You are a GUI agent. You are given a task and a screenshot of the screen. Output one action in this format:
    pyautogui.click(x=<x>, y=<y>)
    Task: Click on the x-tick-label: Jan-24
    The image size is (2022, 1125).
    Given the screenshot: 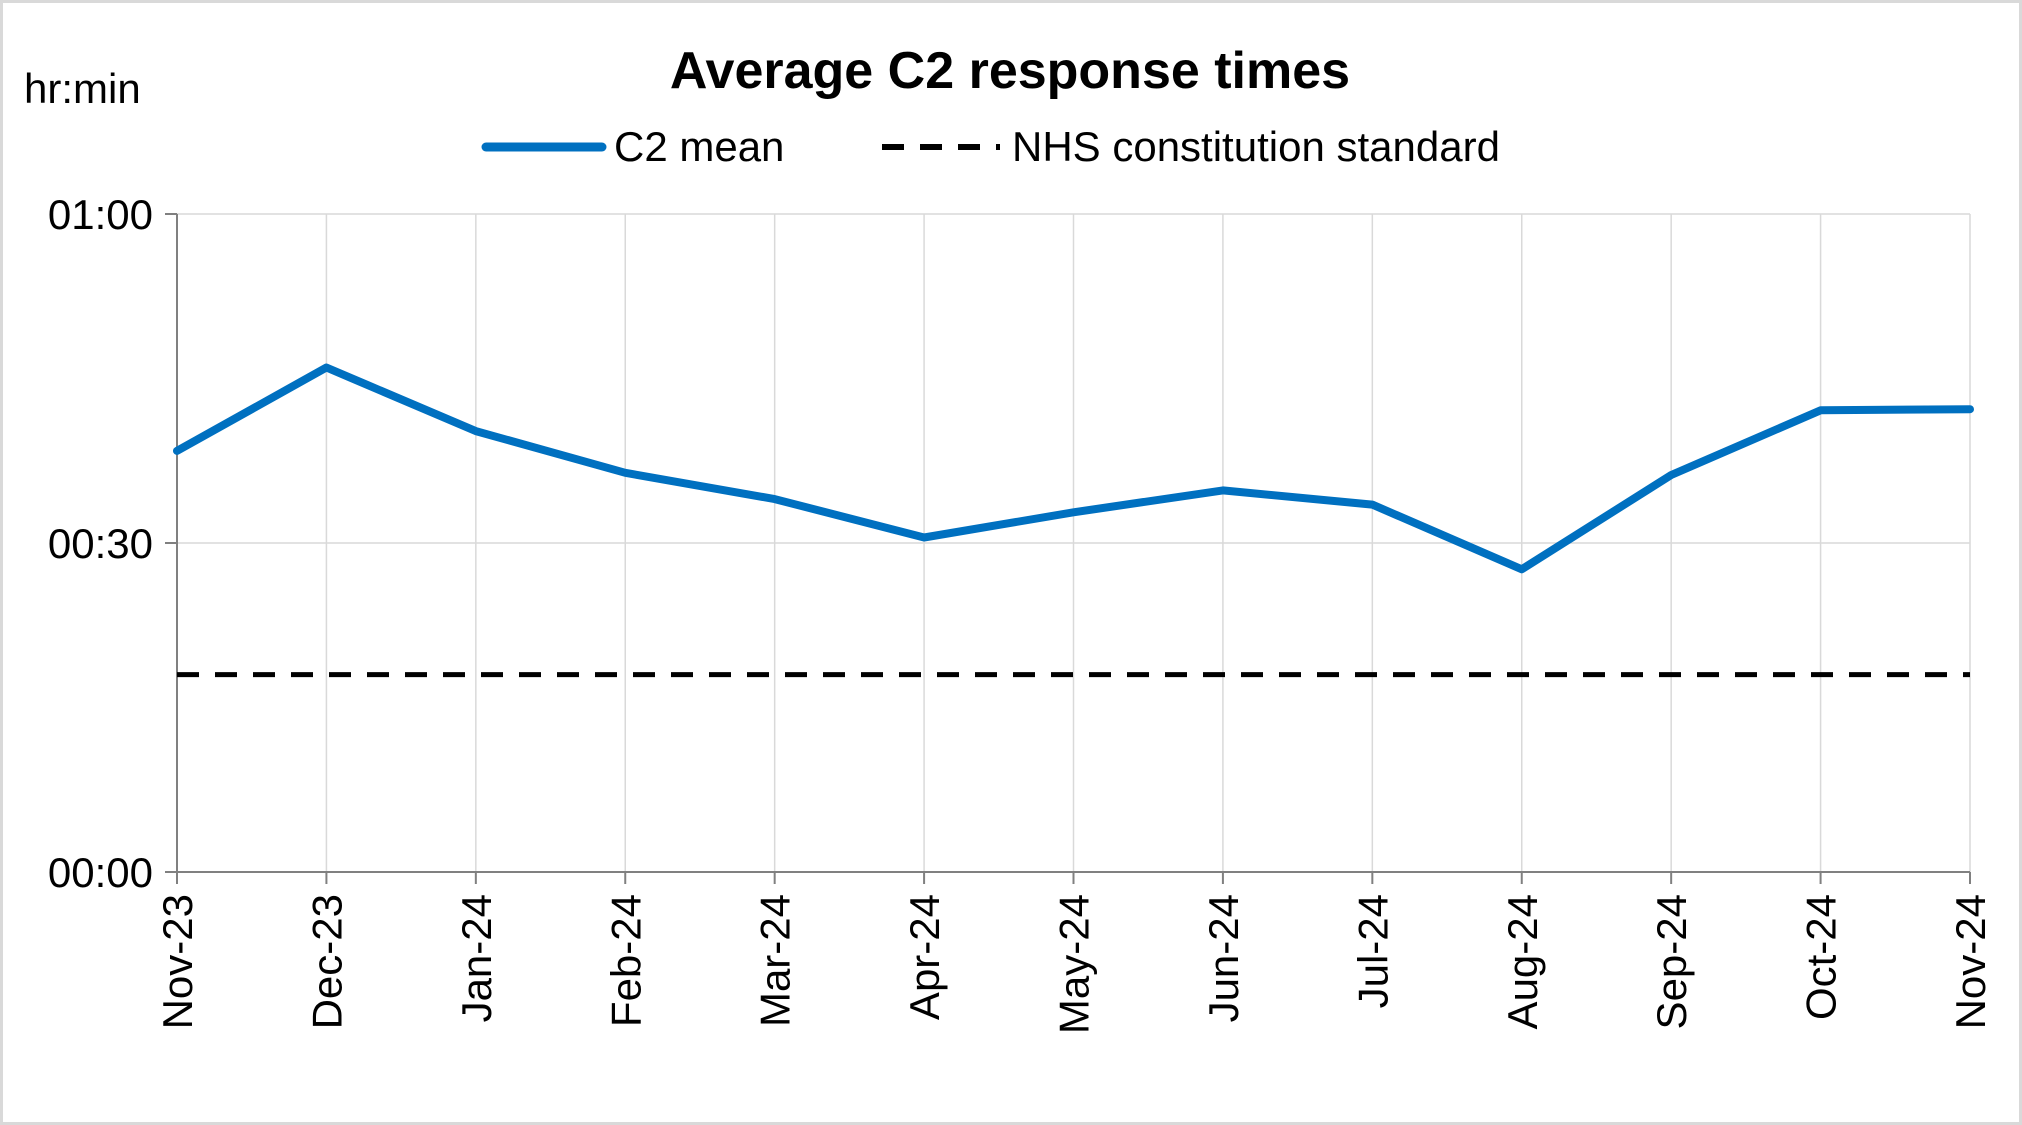 What is the action you would take?
    pyautogui.click(x=476, y=958)
    